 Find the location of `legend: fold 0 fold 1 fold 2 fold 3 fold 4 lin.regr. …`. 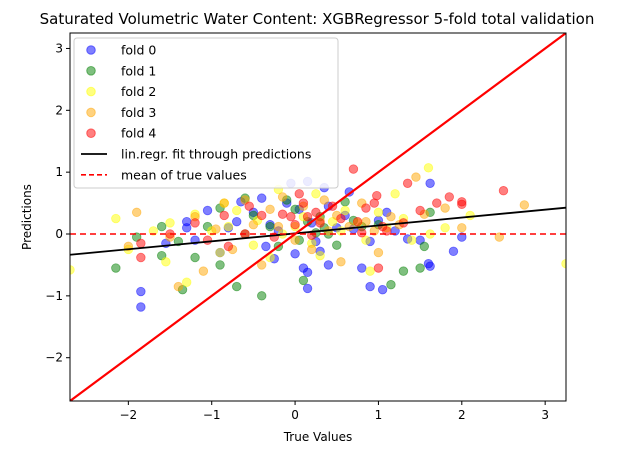

legend: fold 0 fold 1 fold 2 fold 3 fold 4 lin.regr. … is located at coordinates (206, 113).